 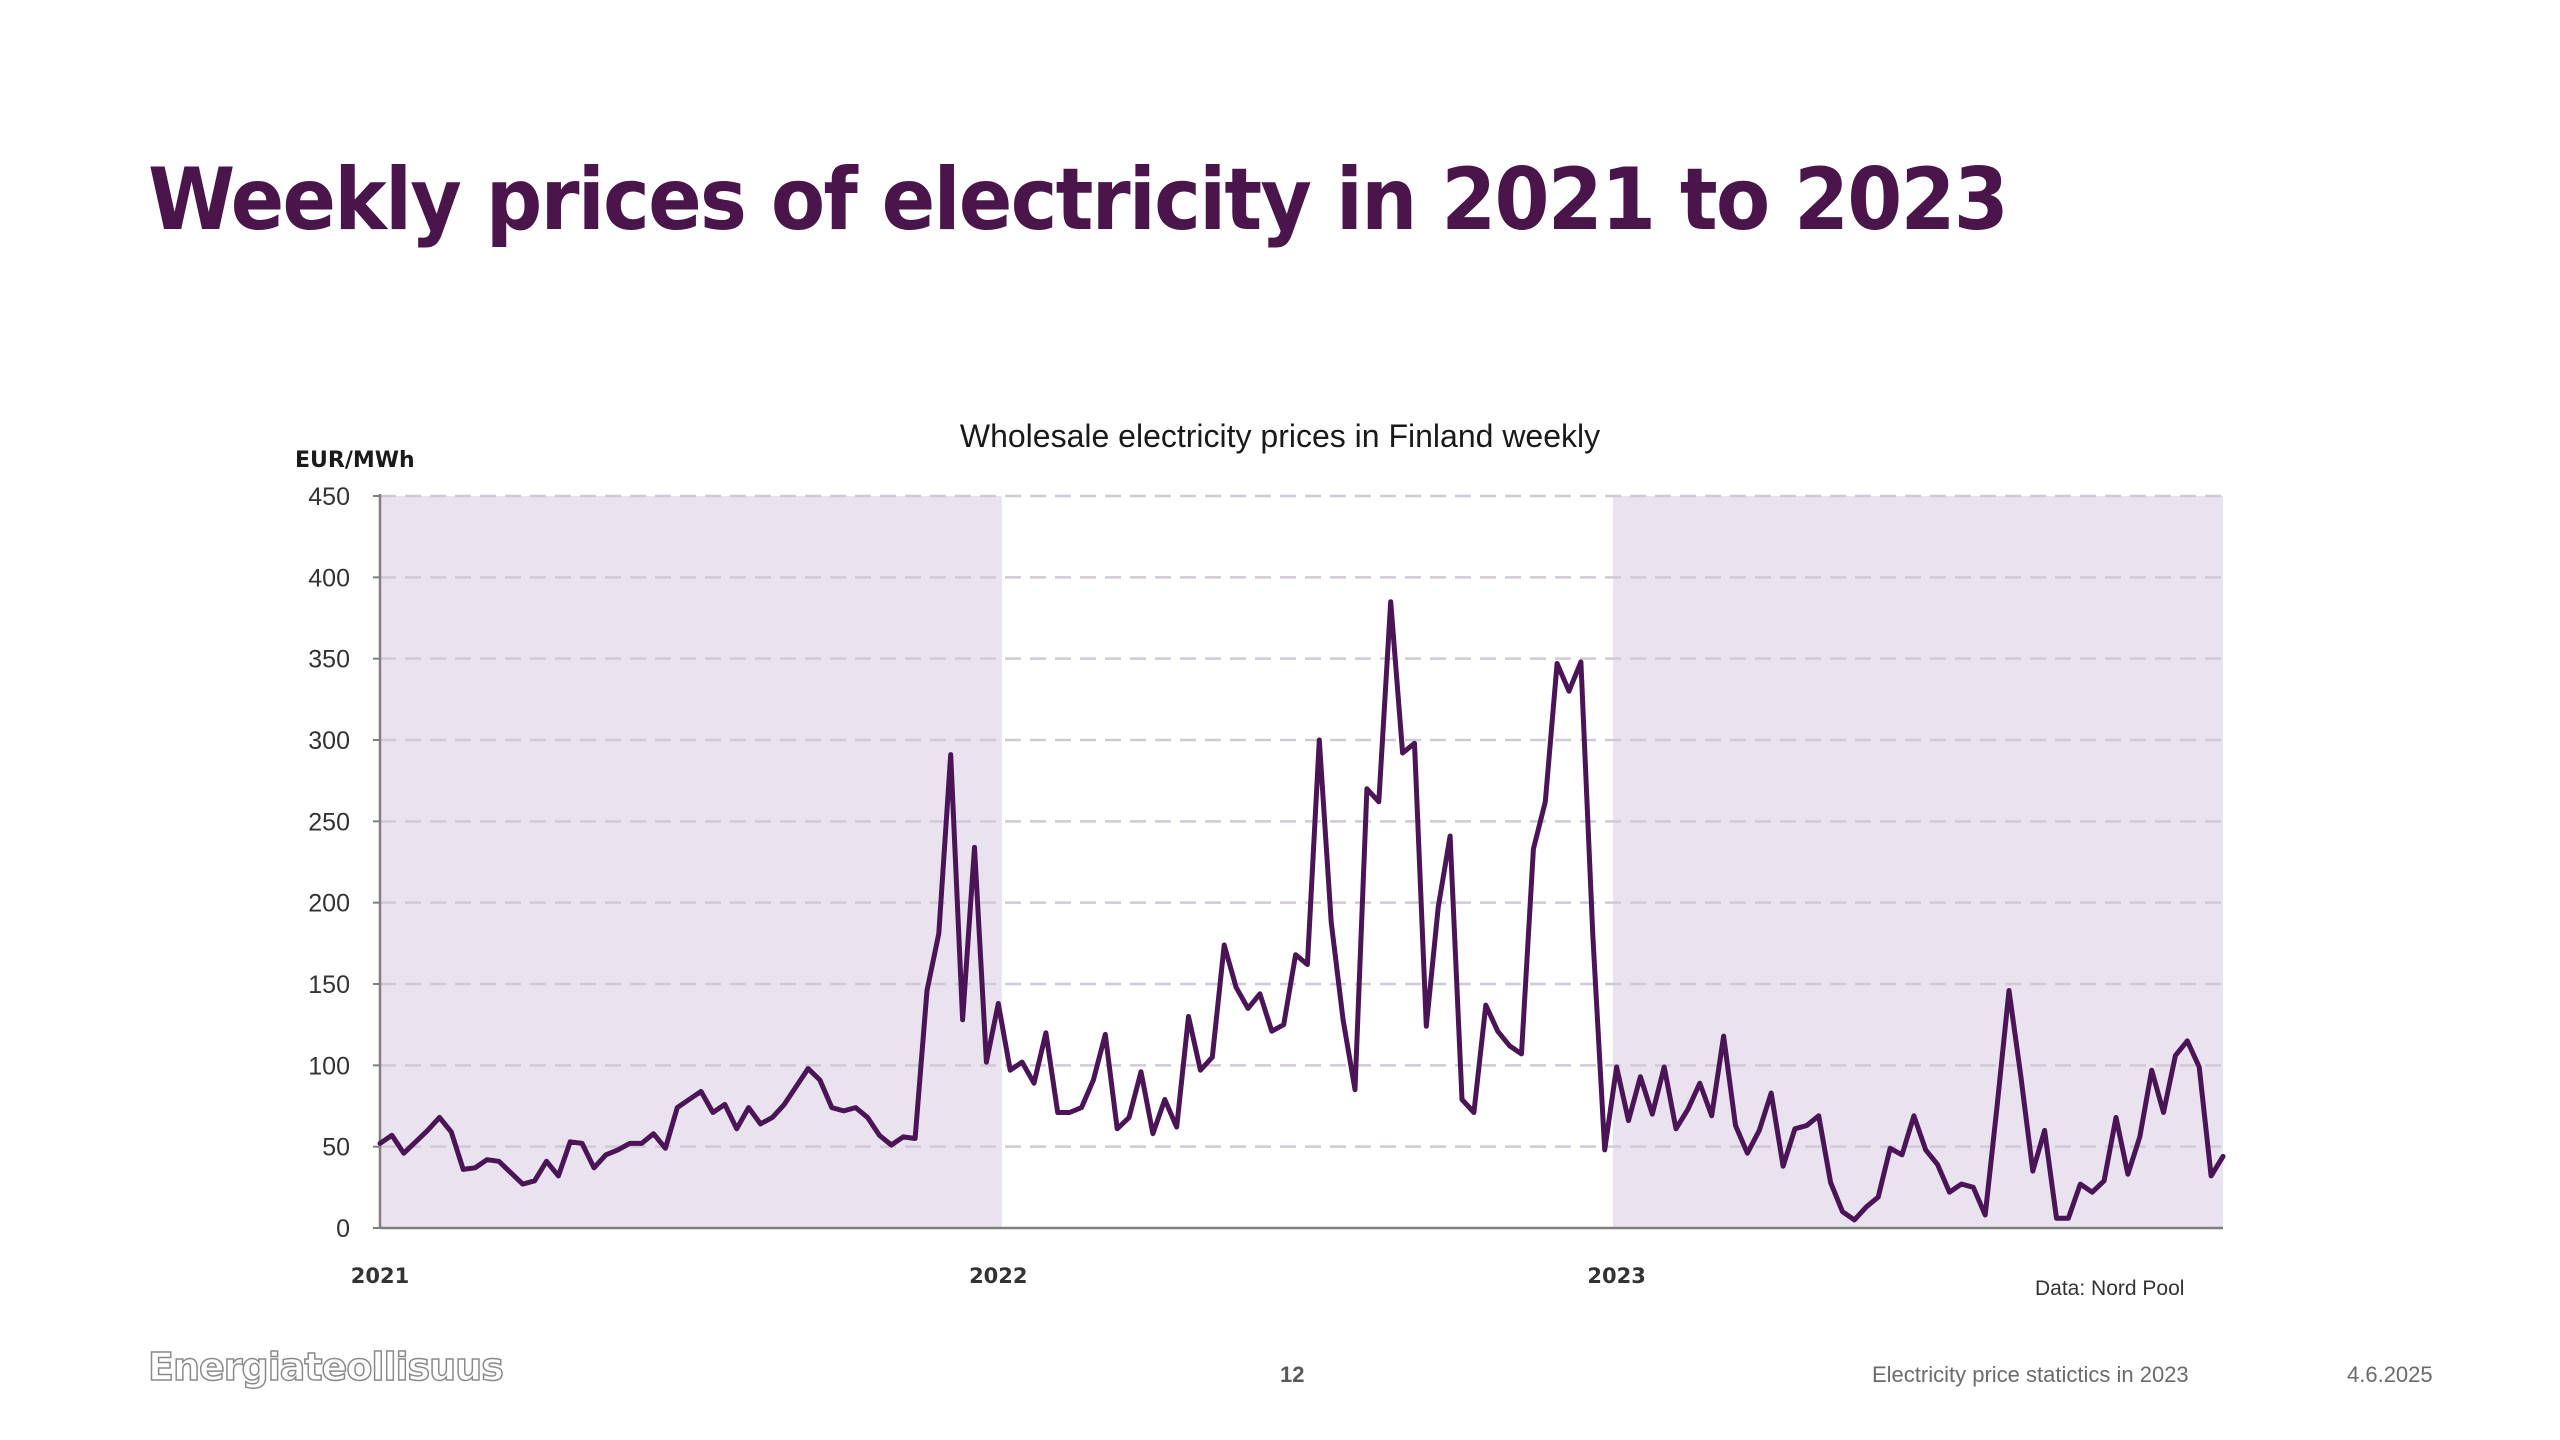 I want to click on x-tick-label: 2022, so click(x=998, y=1276).